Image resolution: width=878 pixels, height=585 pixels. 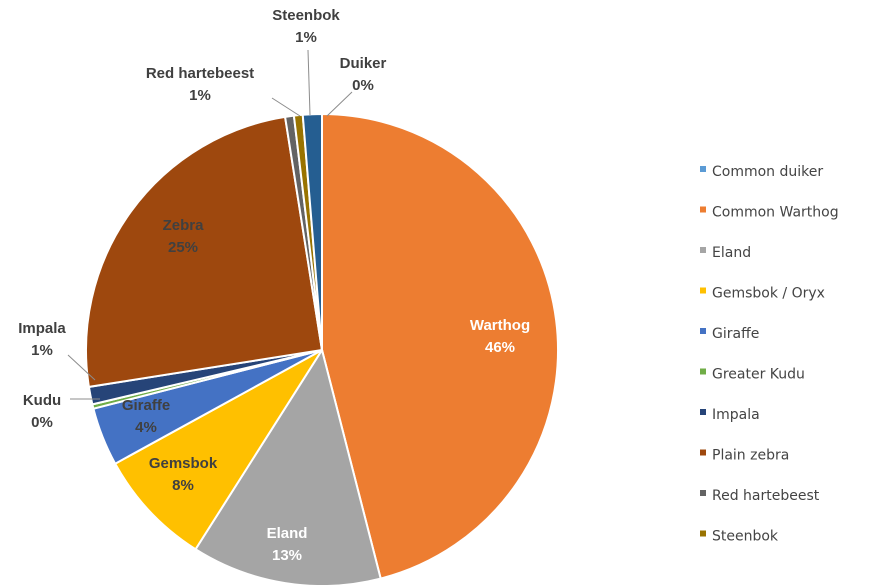 I want to click on legend-marker-common-warthog, so click(x=703, y=209).